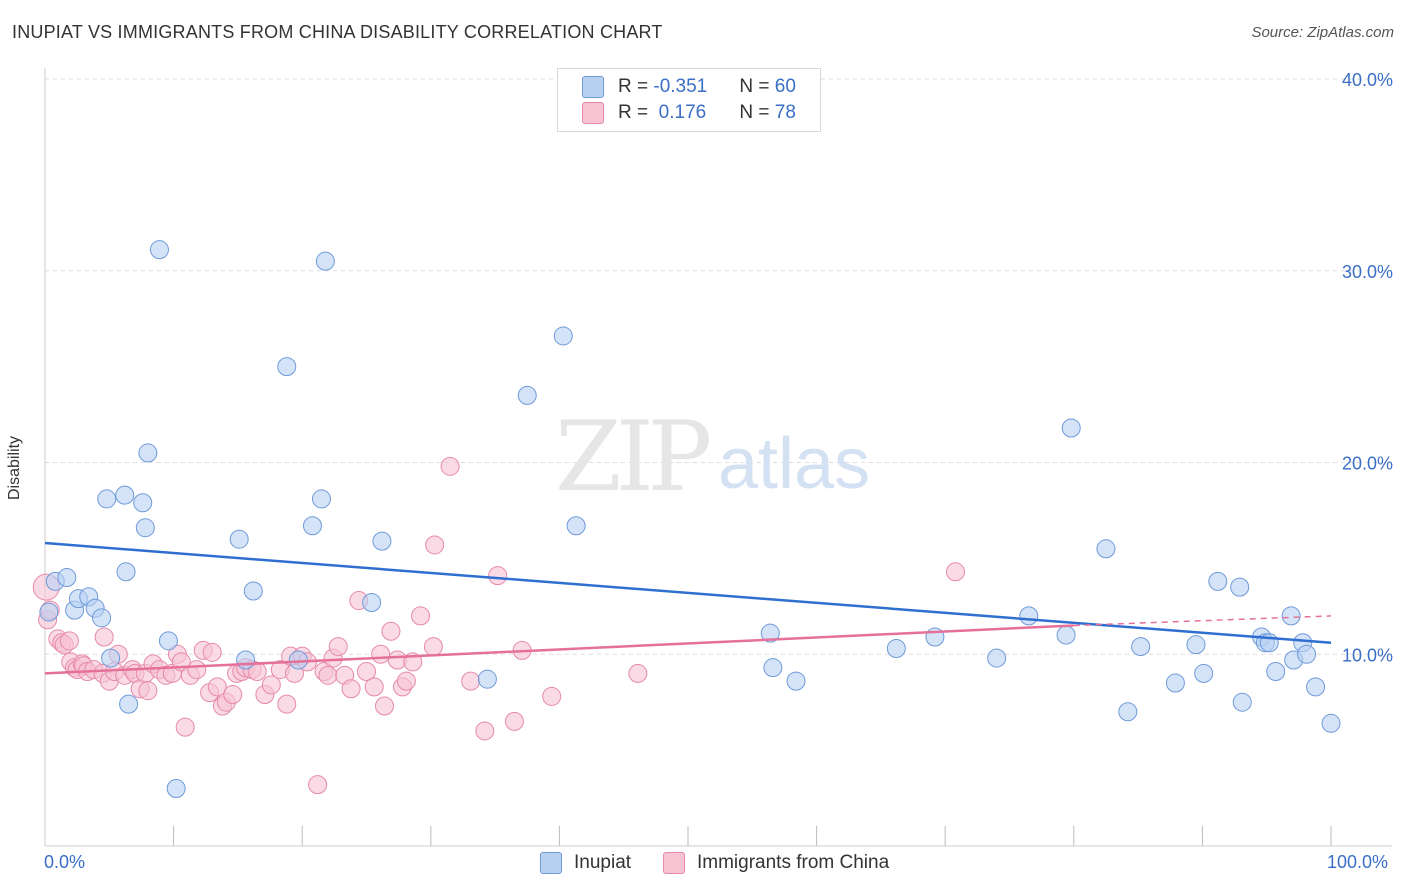 Image resolution: width=1406 pixels, height=892 pixels. Describe the element at coordinates (1322, 32) in the screenshot. I see `source-label: Source: ZipAtlas.com` at that location.